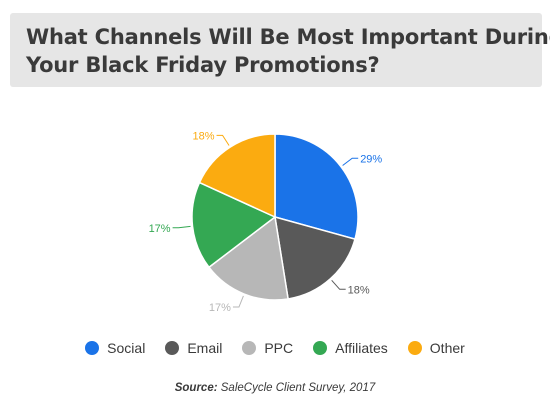 Image resolution: width=550 pixels, height=408 pixels. Describe the element at coordinates (316, 187) in the screenshot. I see `pie-slice-social` at that location.